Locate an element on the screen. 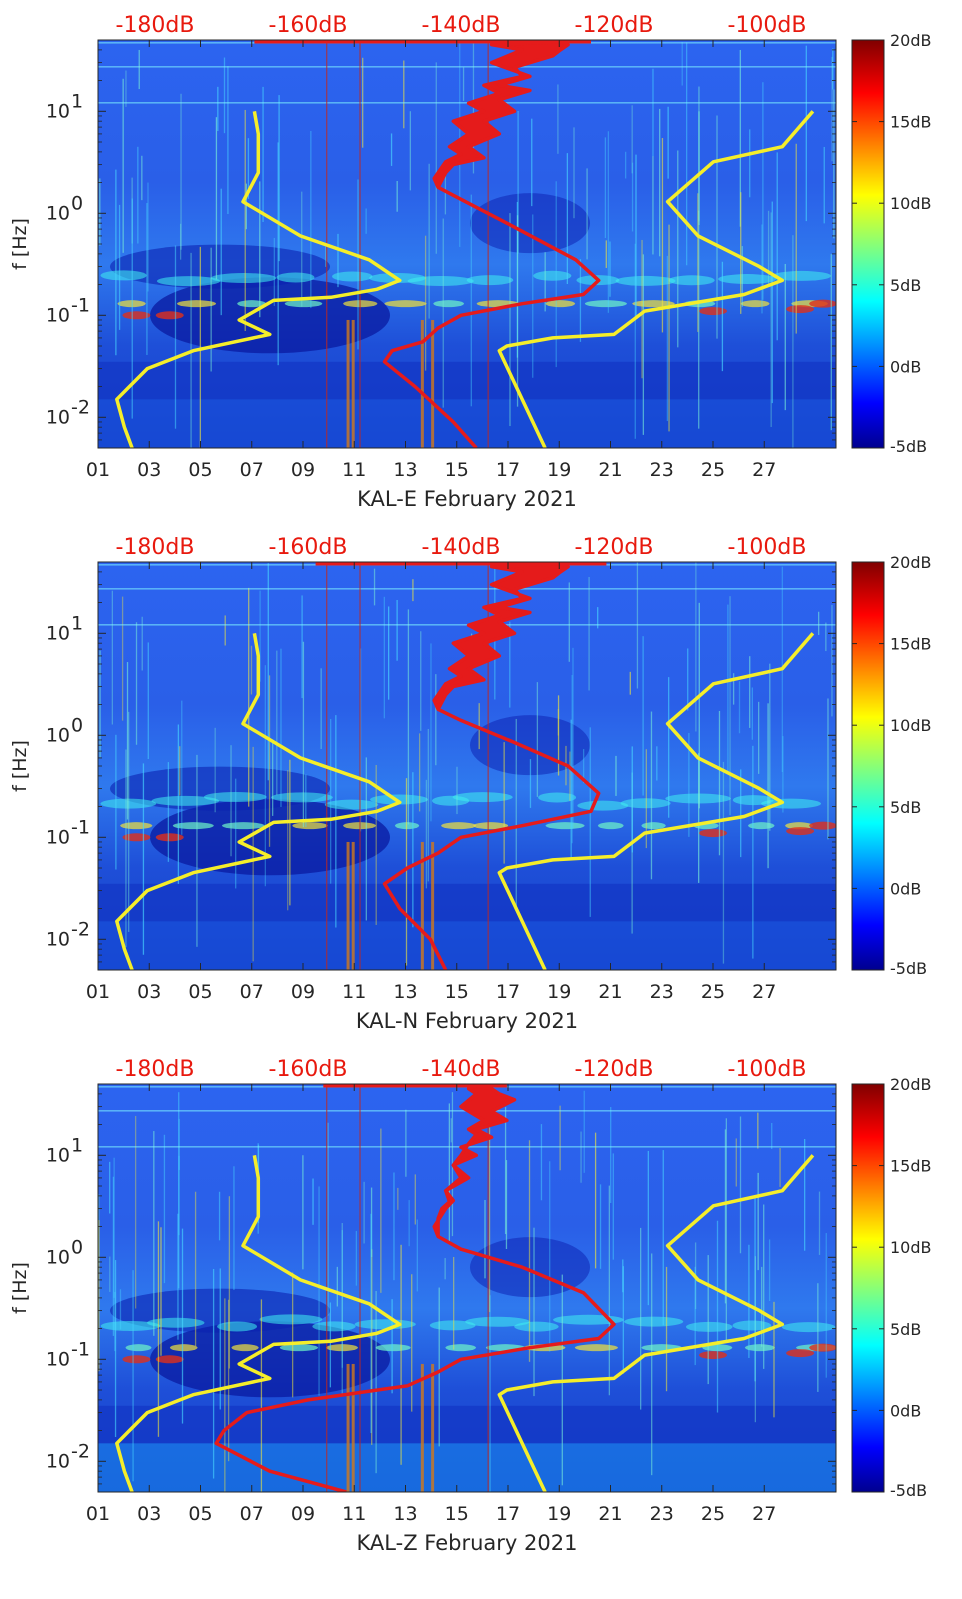 The image size is (962, 1599). x-axis-label: KAL-N February 2021 is located at coordinates (467, 1021).